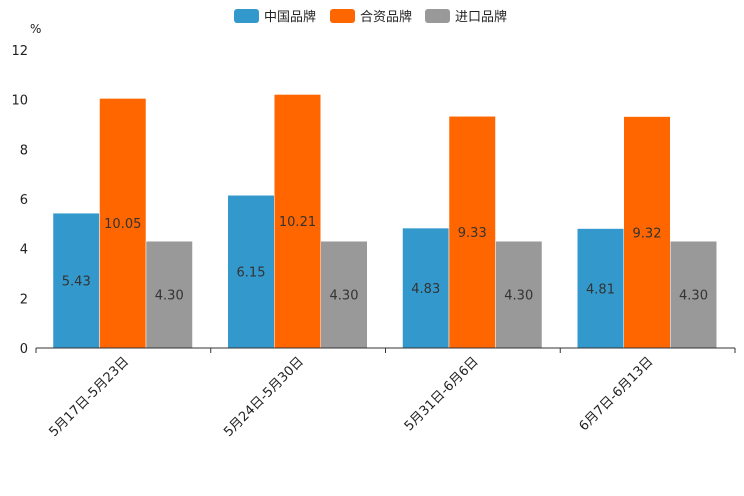 The height and width of the screenshot is (496, 744). I want to click on y-axis-unit: %, so click(35, 29).